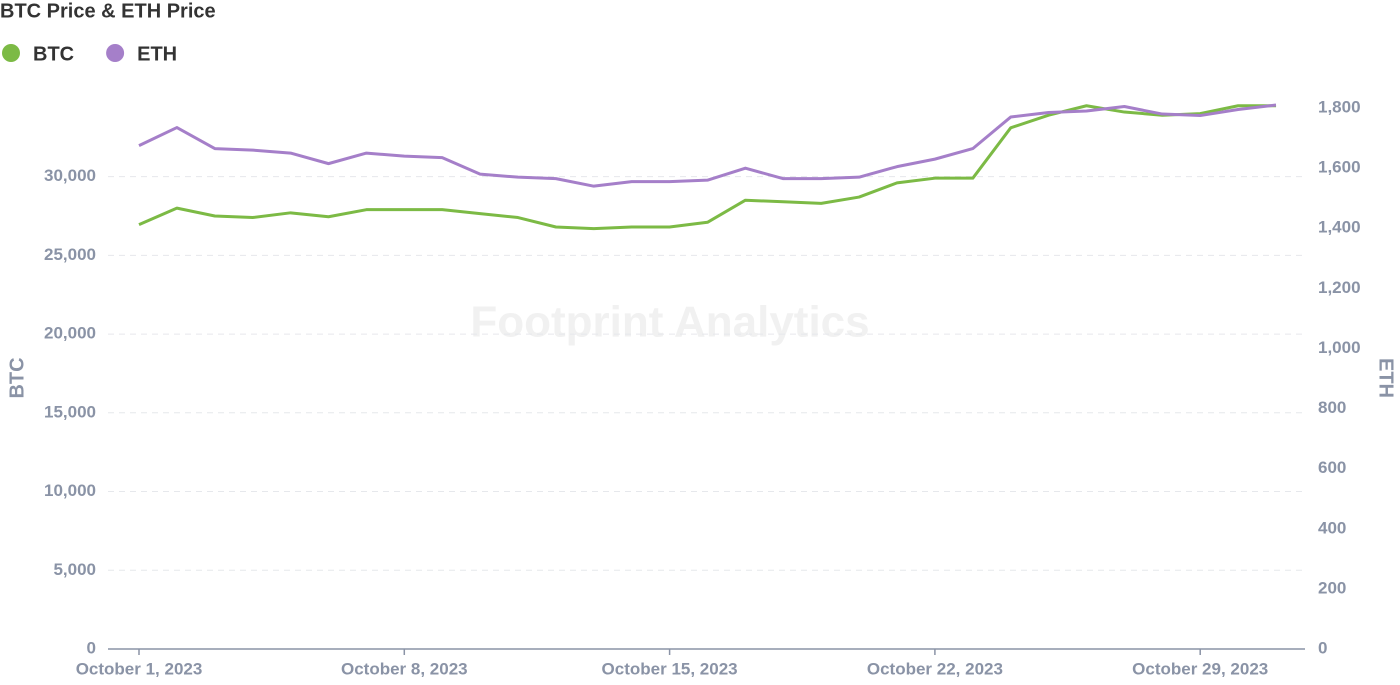 Image resolution: width=1400 pixels, height=685 pixels. What do you see at coordinates (1339, 347) in the screenshot?
I see `y2-tick-label: 1,000` at bounding box center [1339, 347].